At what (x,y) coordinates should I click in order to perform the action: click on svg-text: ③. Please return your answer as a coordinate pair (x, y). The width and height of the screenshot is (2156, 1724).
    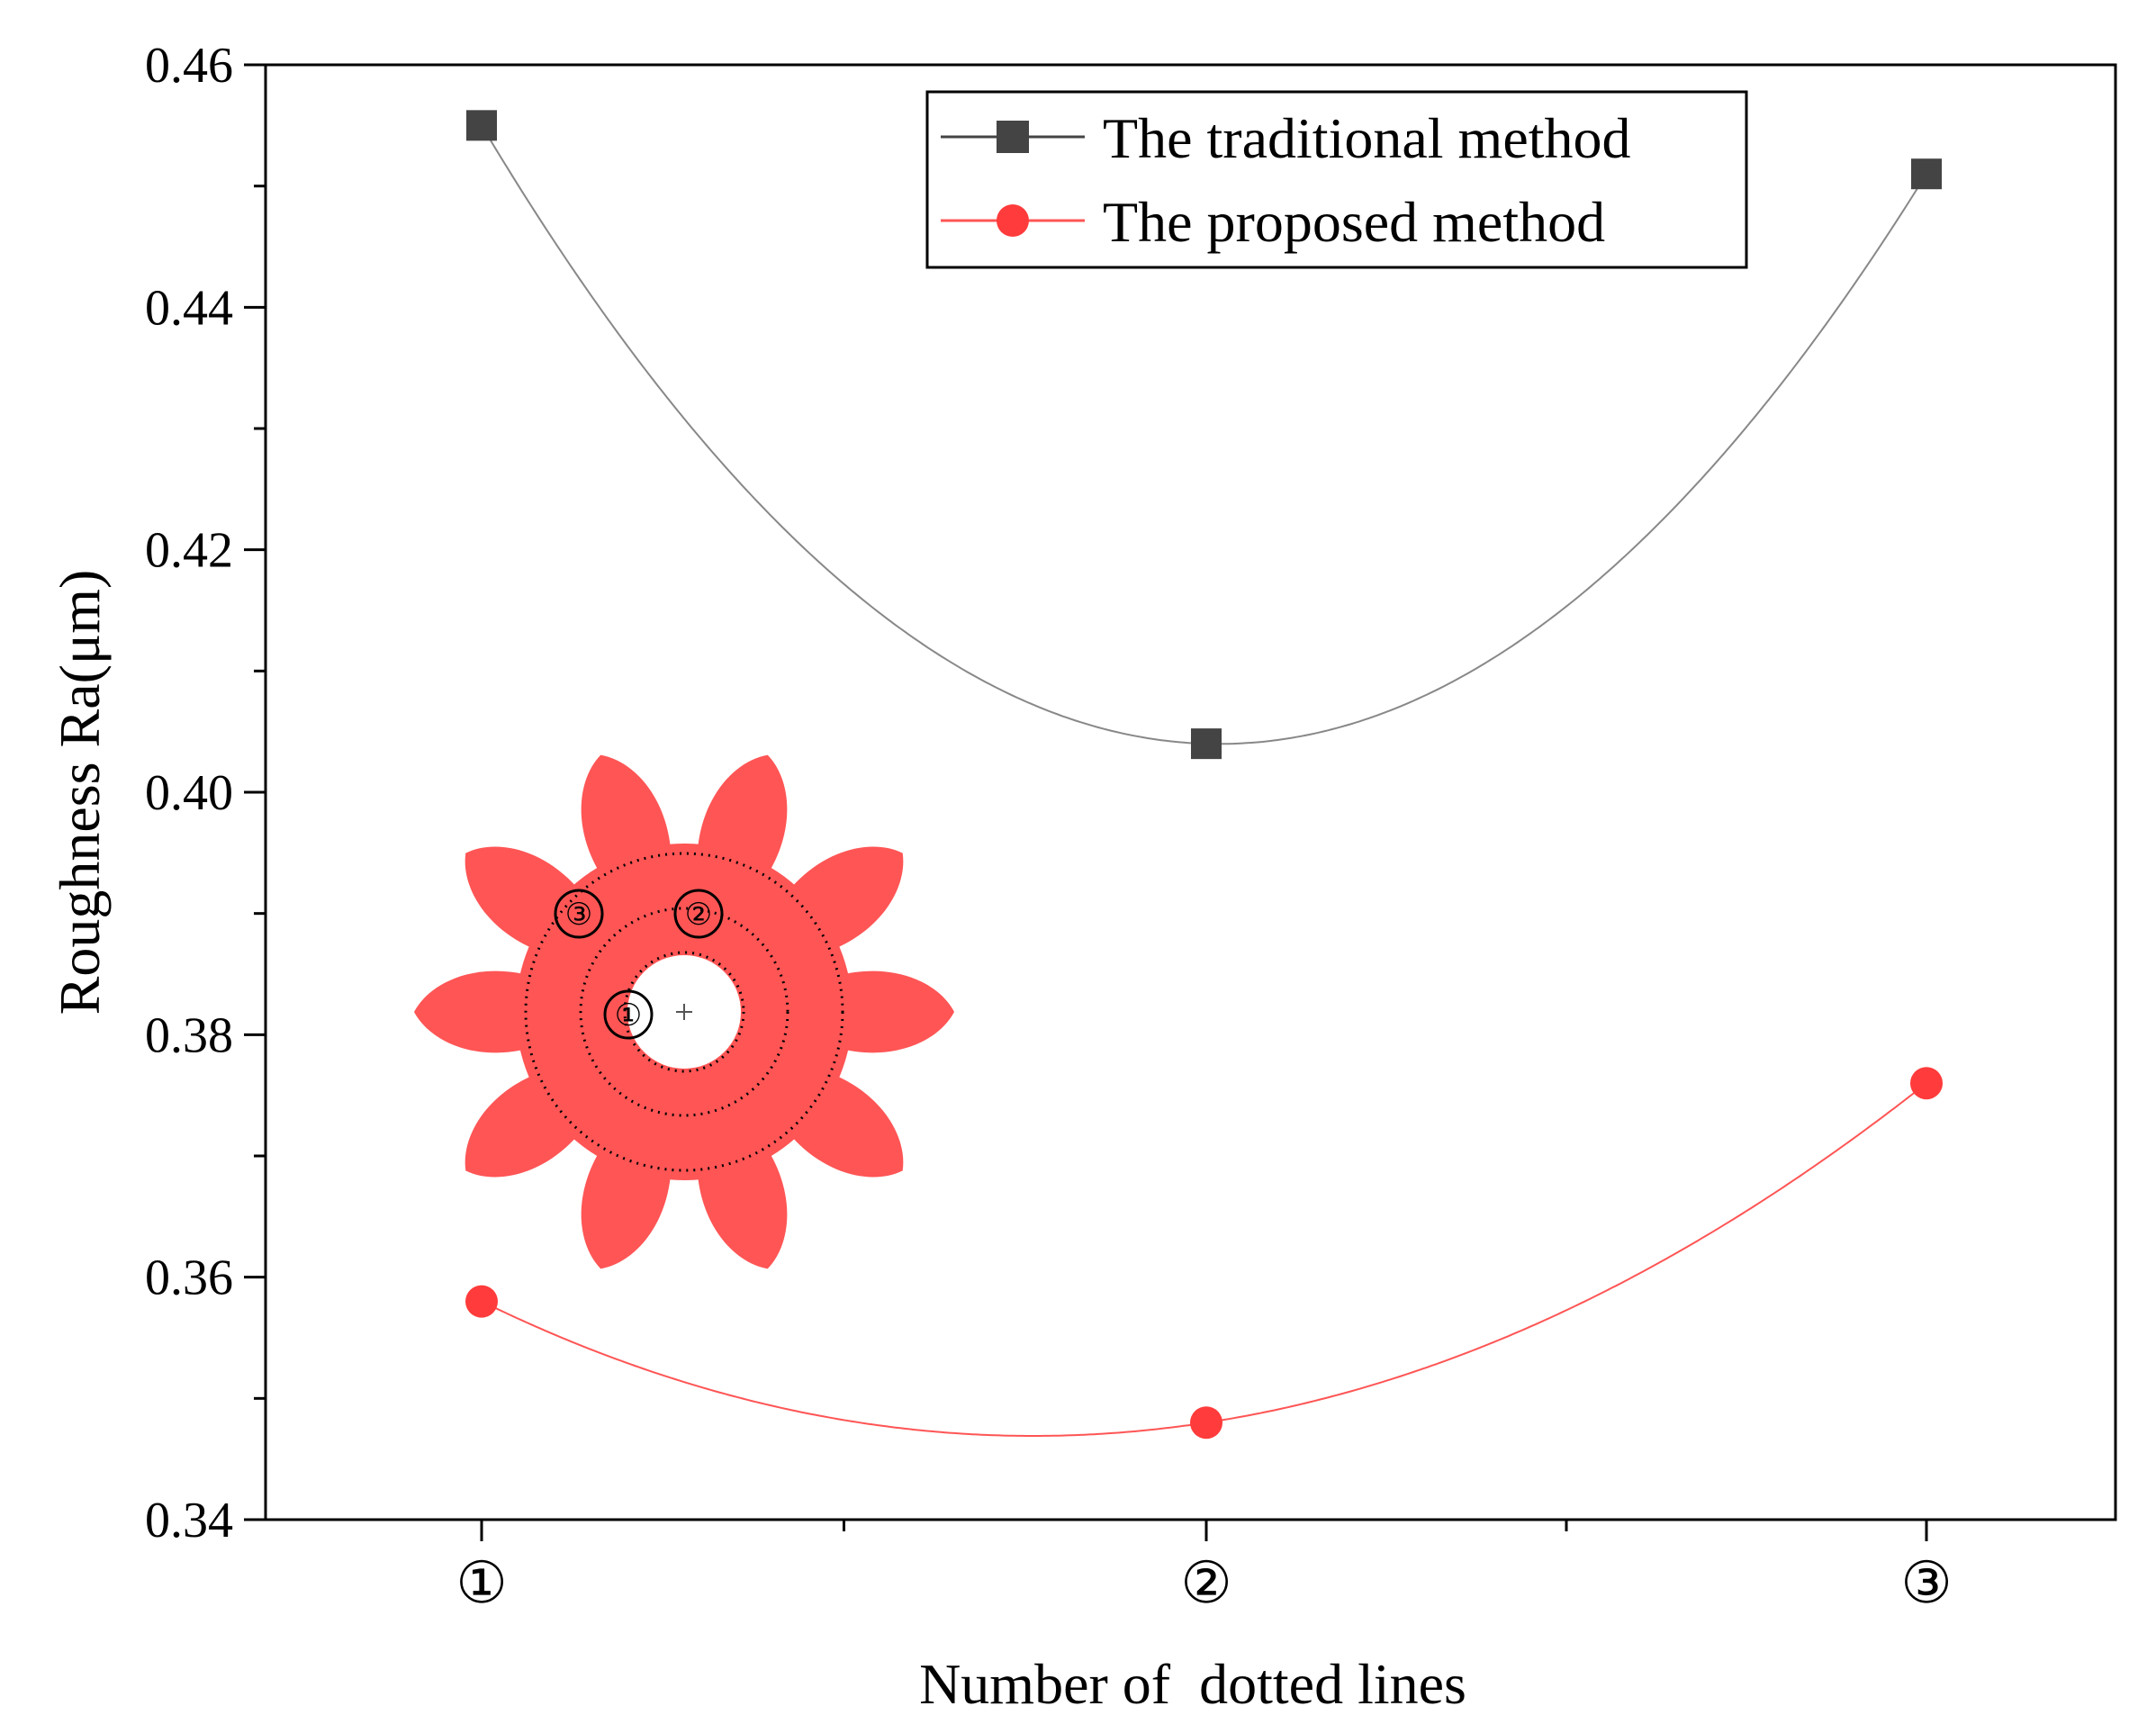
    Looking at the image, I should click on (578, 915).